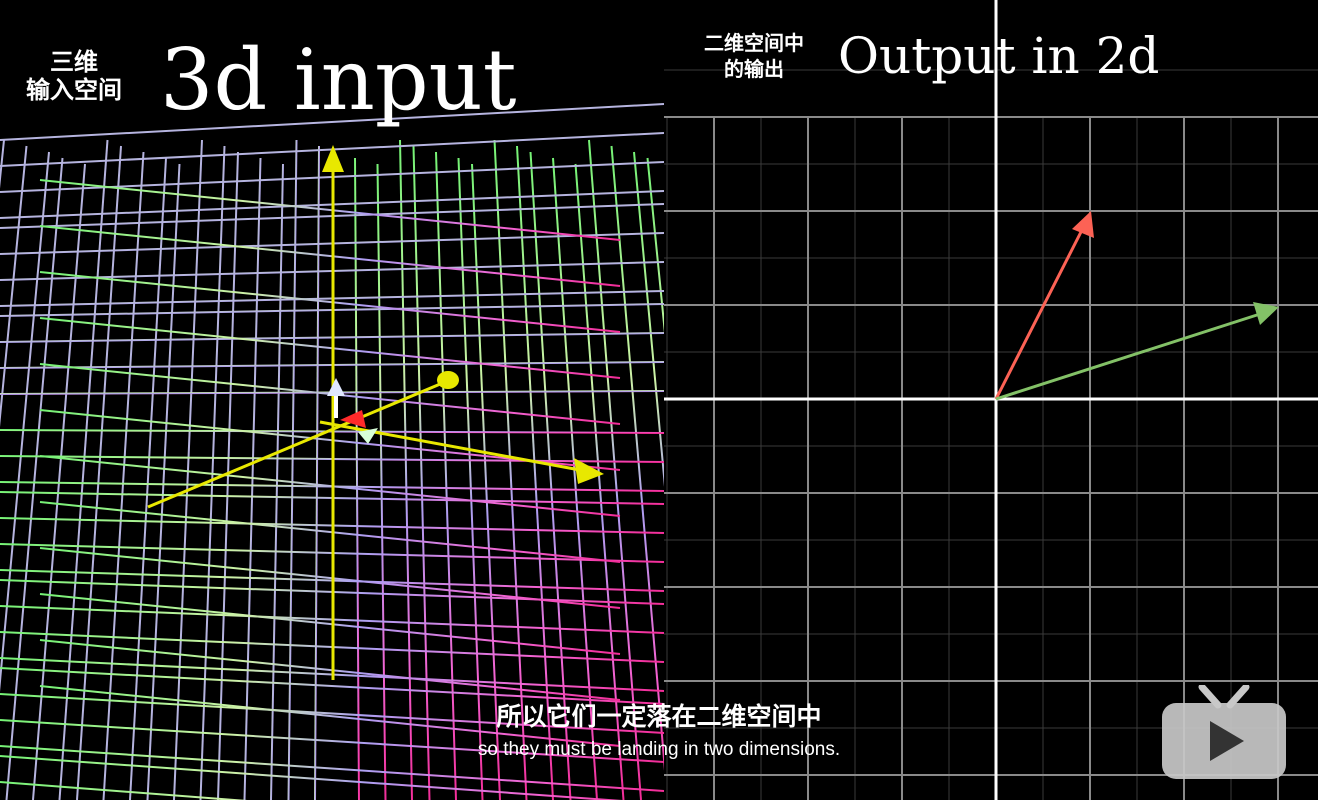 The image size is (1318, 800). What do you see at coordinates (1137, 351) in the screenshot?
I see `green-vector` at bounding box center [1137, 351].